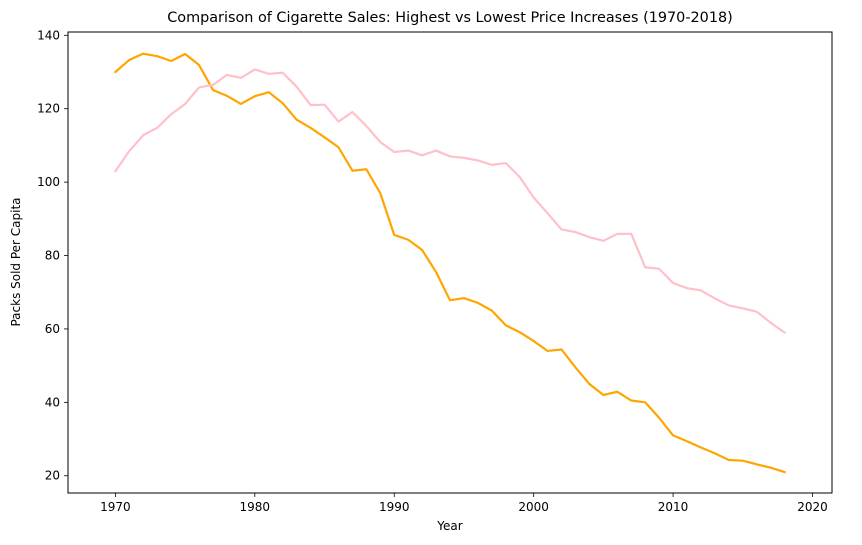 This screenshot has height=545, width=862. What do you see at coordinates (255, 507) in the screenshot?
I see `x-tick-label: 1980` at bounding box center [255, 507].